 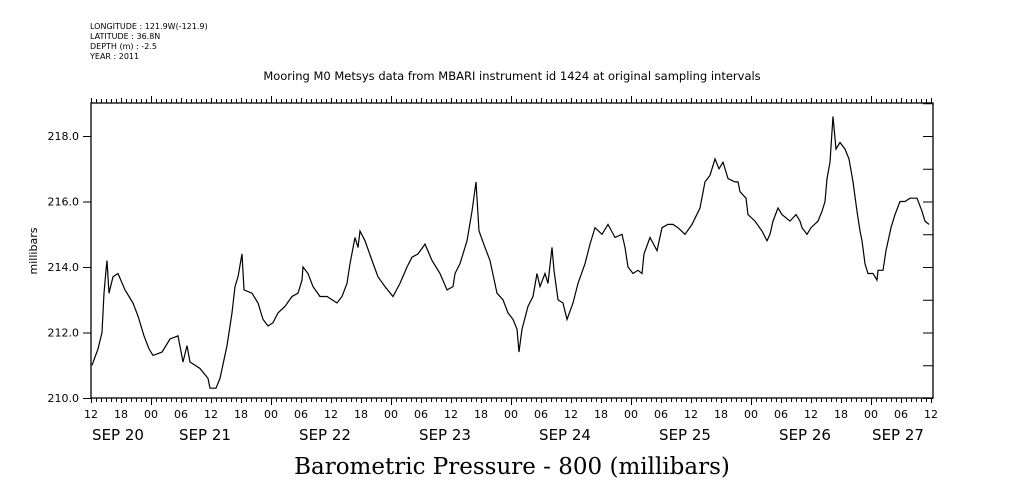 What do you see at coordinates (118, 435) in the screenshot?
I see `date-label: SEP 20` at bounding box center [118, 435].